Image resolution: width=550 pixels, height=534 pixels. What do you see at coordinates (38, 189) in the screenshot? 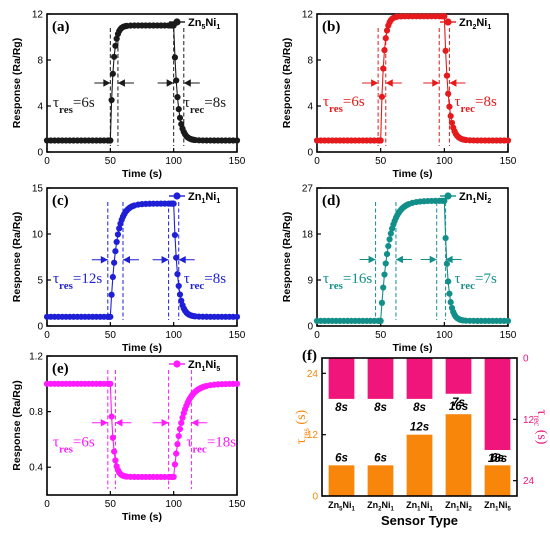
I see `y-tick-label: 15` at bounding box center [38, 189].